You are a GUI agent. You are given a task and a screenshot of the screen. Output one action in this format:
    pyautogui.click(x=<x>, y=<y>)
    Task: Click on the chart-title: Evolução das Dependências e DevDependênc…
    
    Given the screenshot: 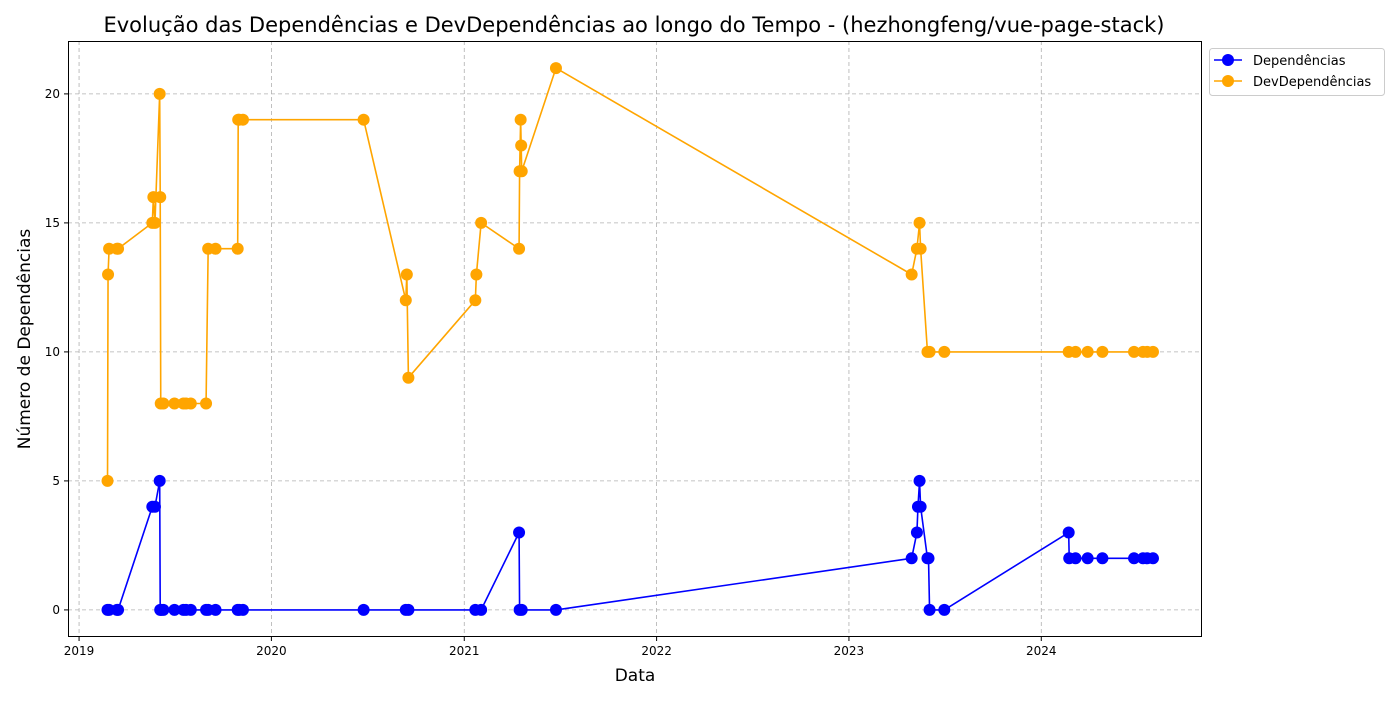 What is the action you would take?
    pyautogui.click(x=633, y=25)
    